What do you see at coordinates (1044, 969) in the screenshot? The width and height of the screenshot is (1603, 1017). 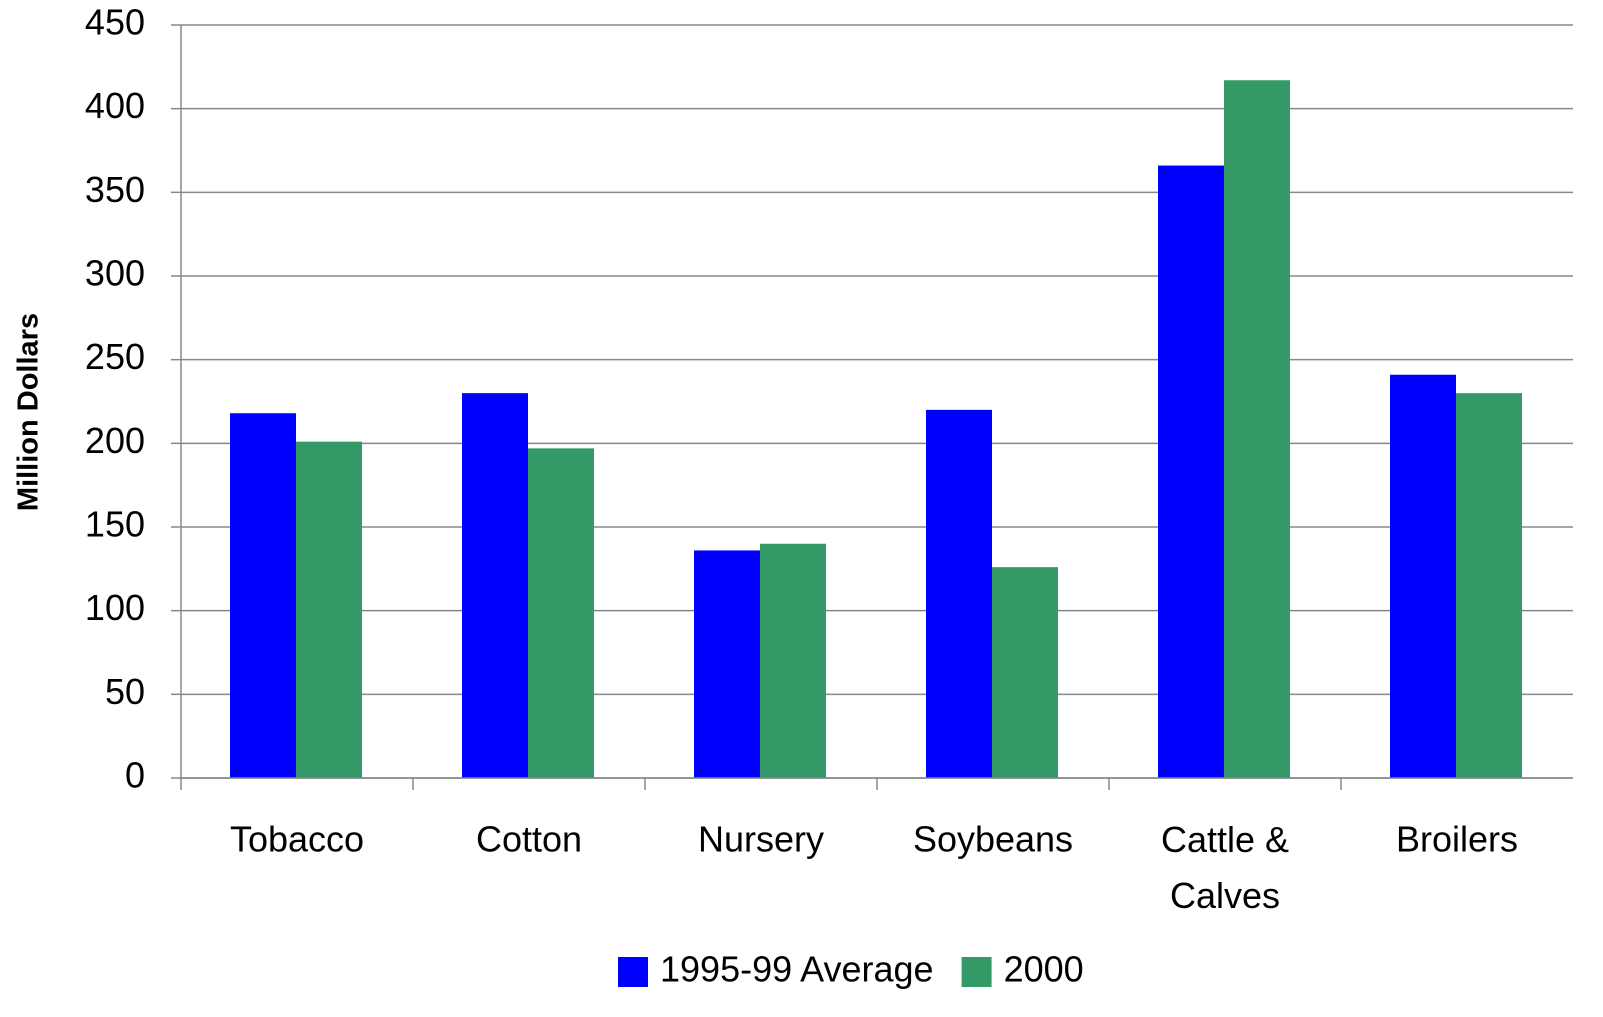 I see `legend-label: 2000` at bounding box center [1044, 969].